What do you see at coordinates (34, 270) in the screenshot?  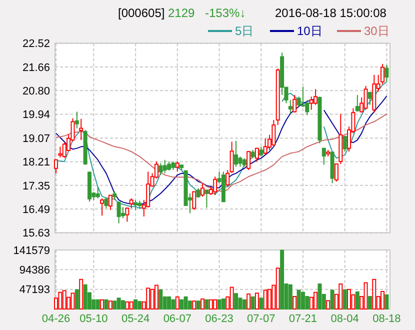 I see `y-tick-label: 94386` at bounding box center [34, 270].